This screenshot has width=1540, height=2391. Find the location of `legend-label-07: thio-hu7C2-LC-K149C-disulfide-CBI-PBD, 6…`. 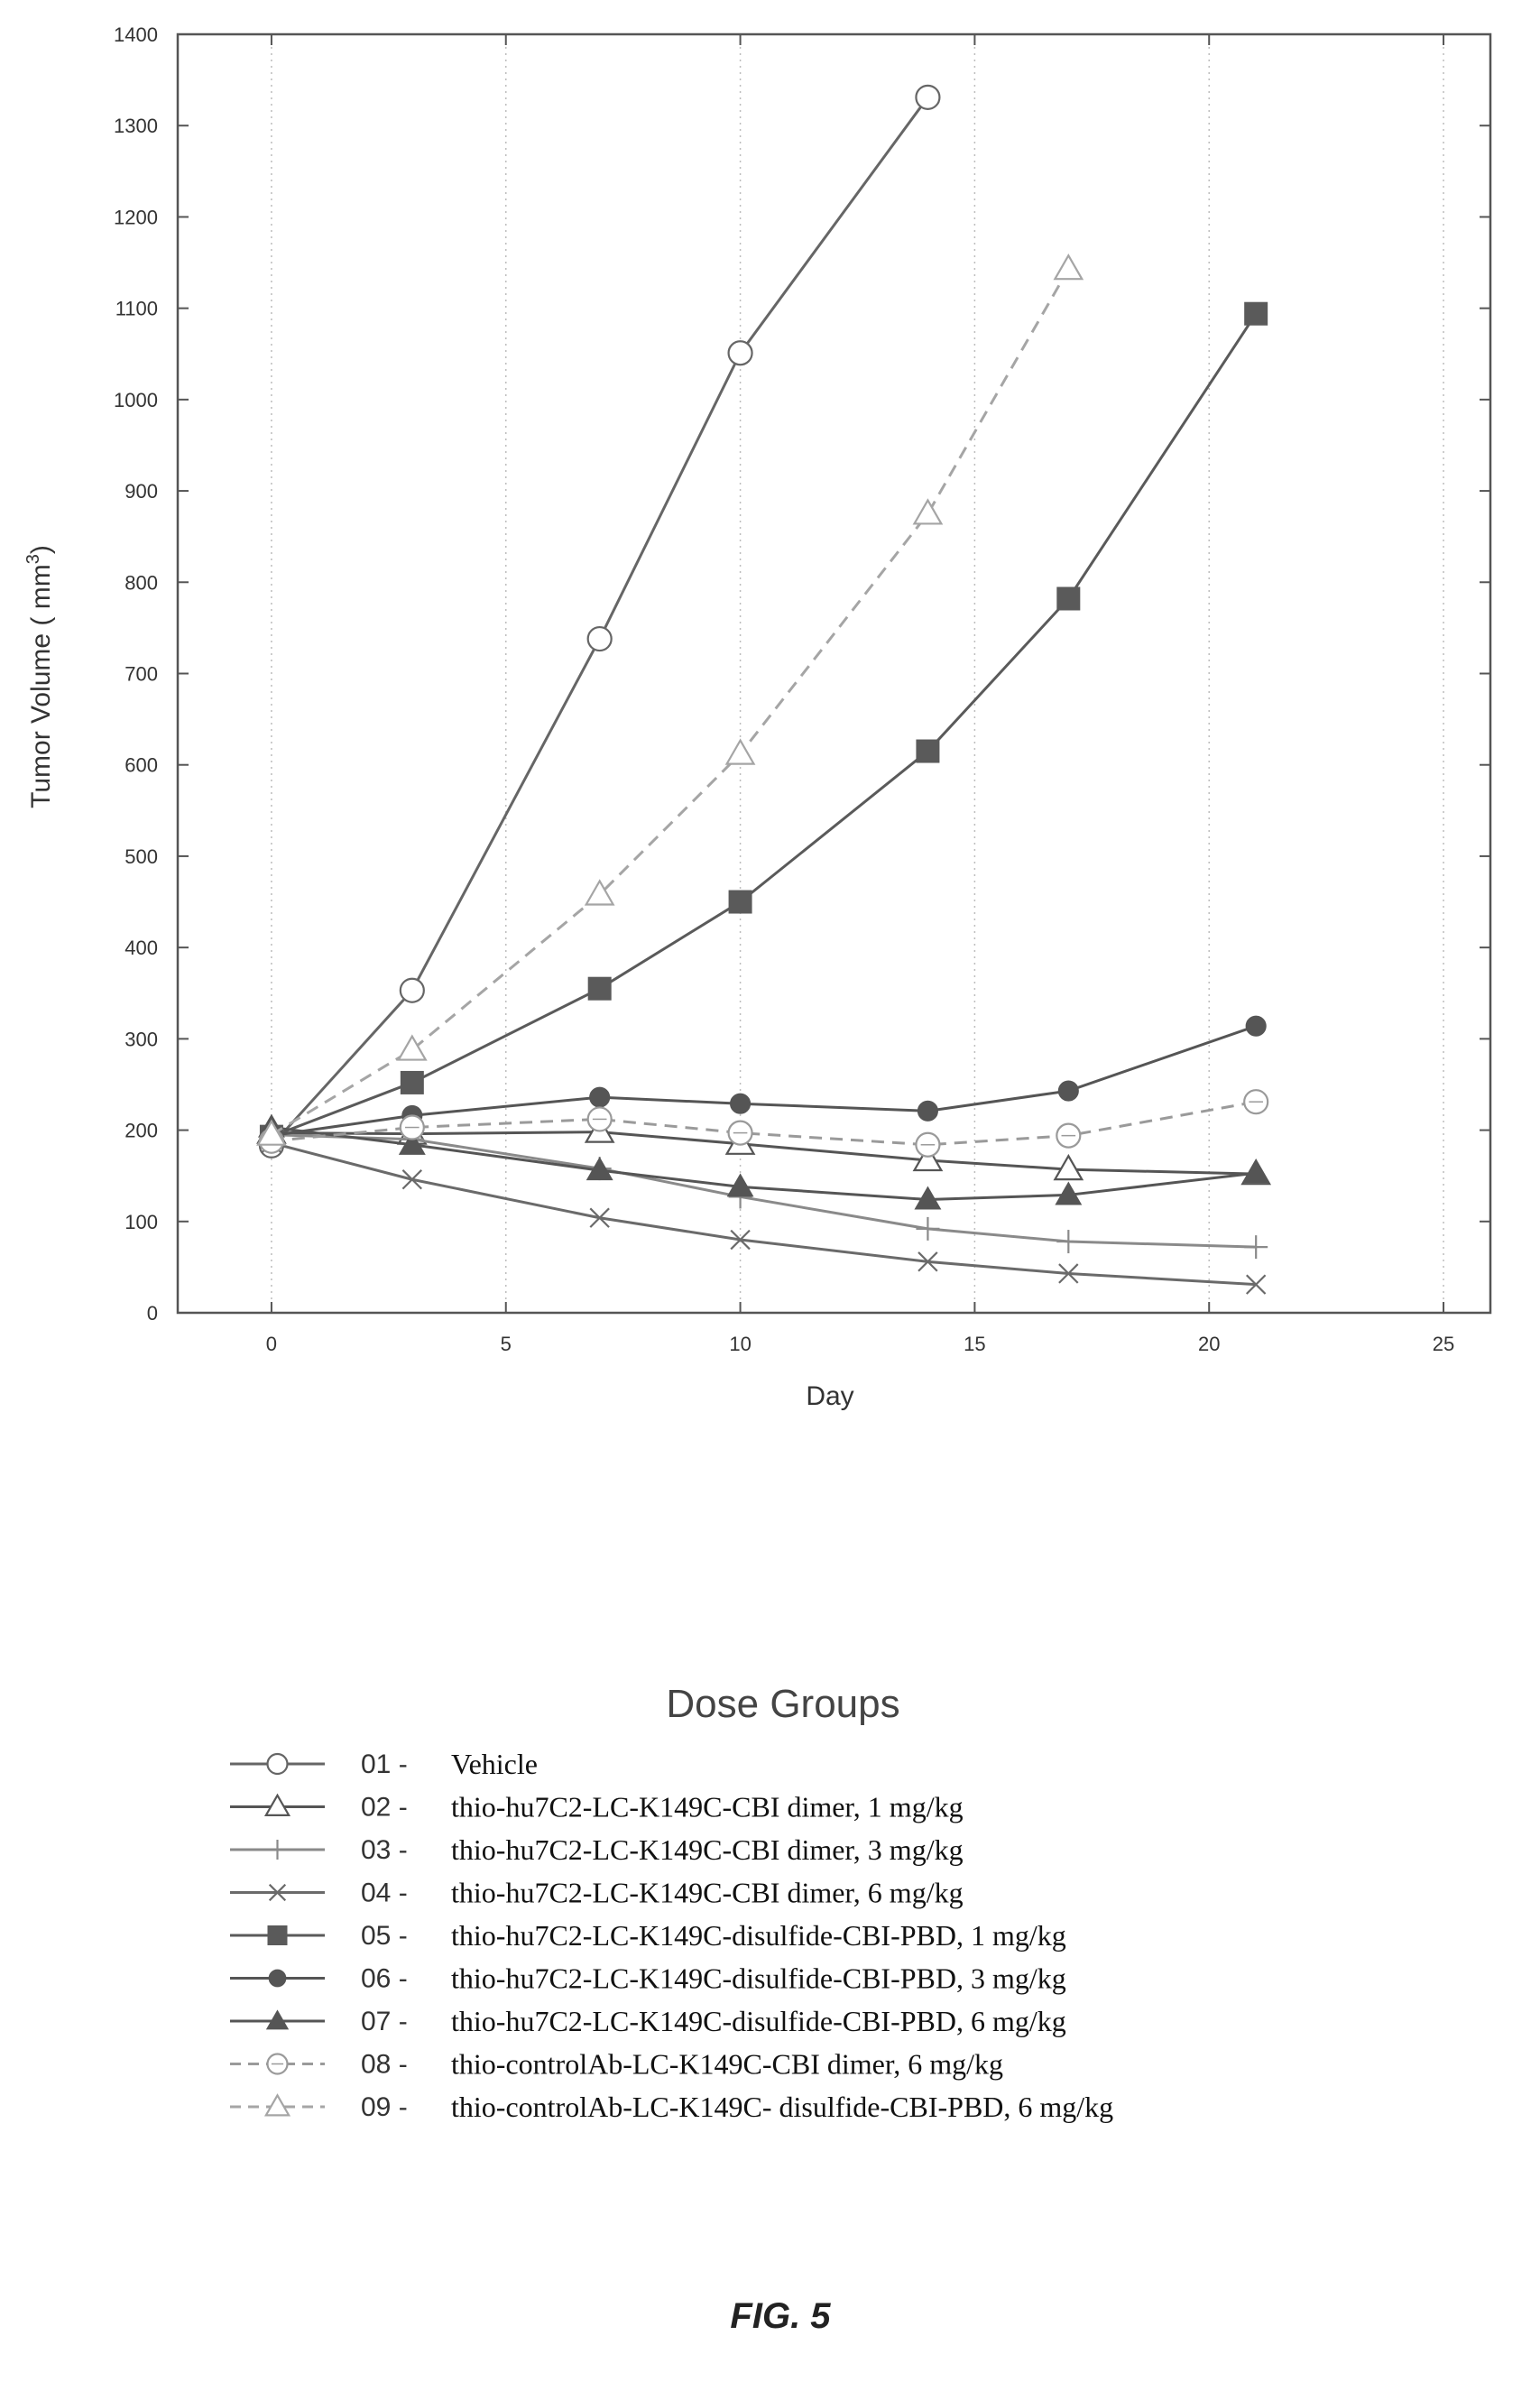

legend-label-07: thio-hu7C2-LC-K149C-disulfide-CBI-PBD, 6… is located at coordinates (758, 2021).